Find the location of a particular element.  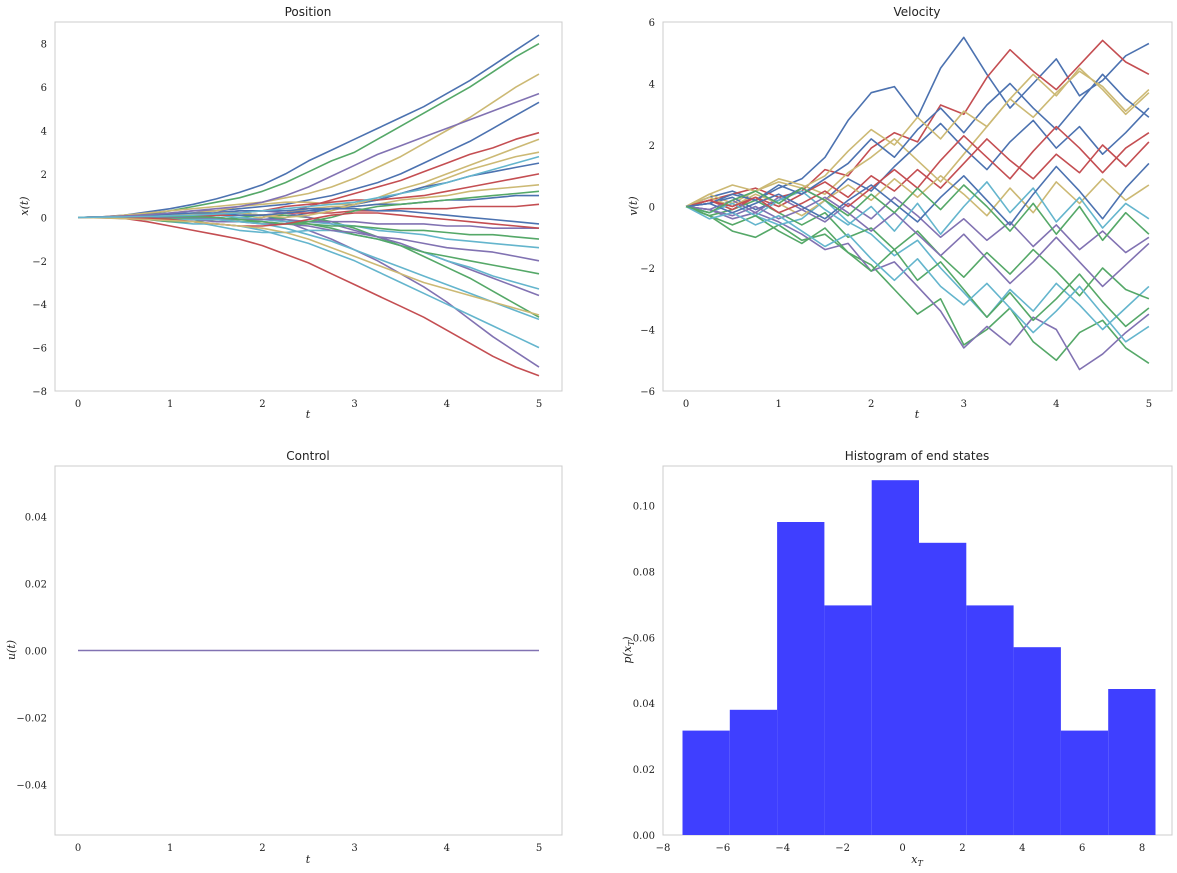

control-y-ticks: −0.04 −0.02 0.00 0.02 0.04 is located at coordinates (31, 651).